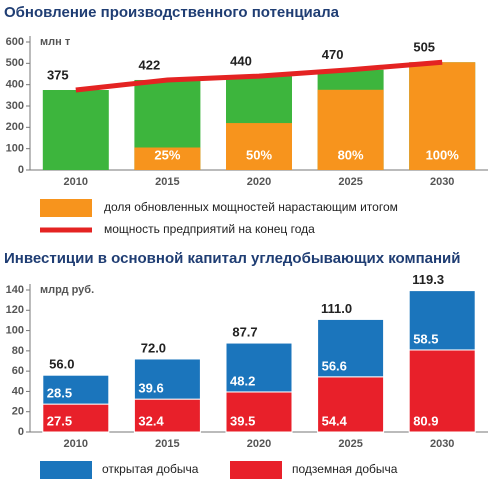  Describe the element at coordinates (335, 420) in the screenshot. I see `value-label: 54.4` at that location.